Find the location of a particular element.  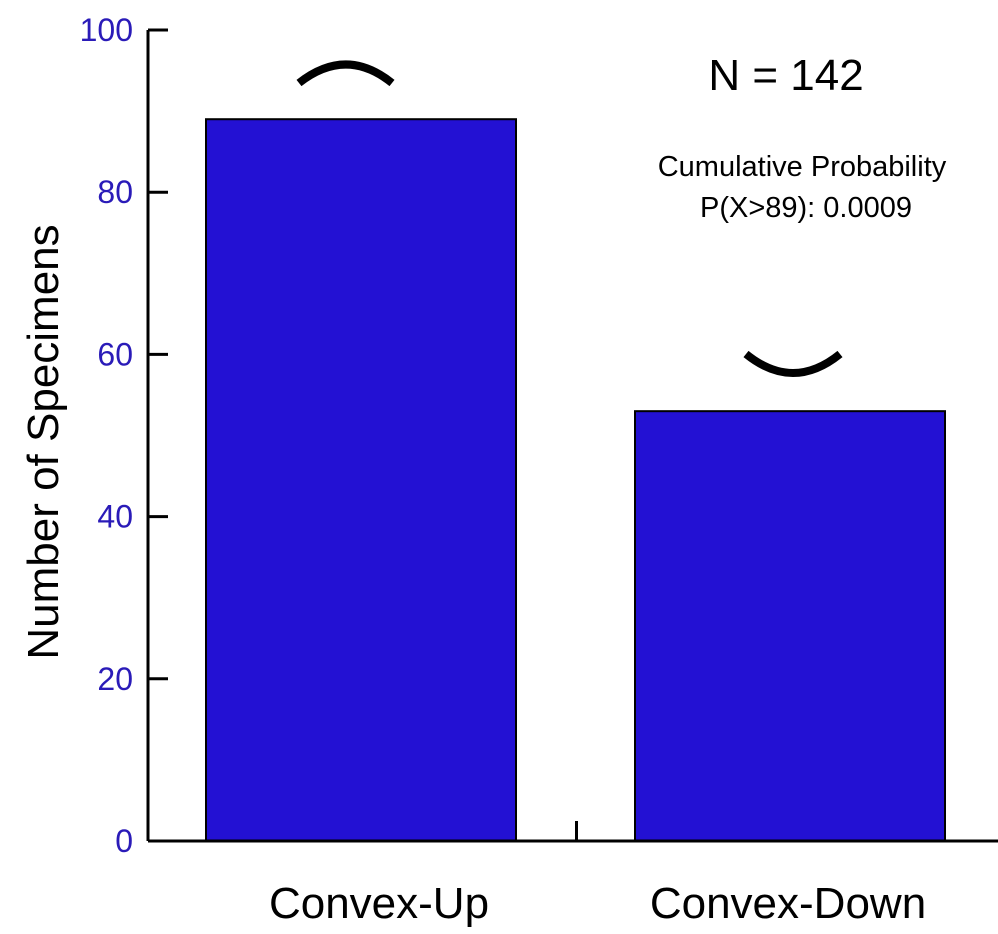

y-tick-label-60: 60 is located at coordinates (115, 354).